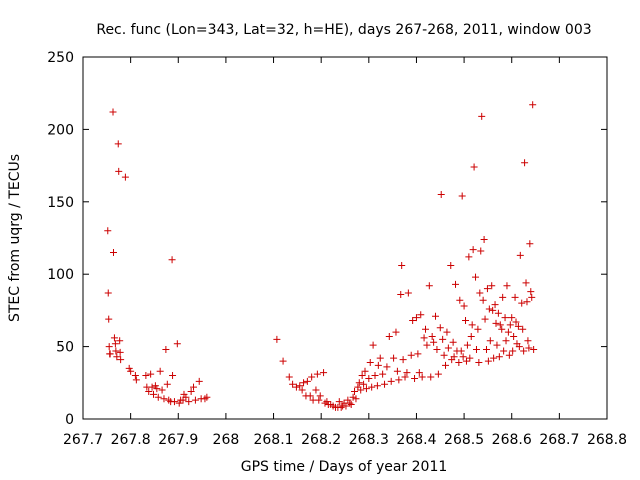  I want to click on x-tick-label: 267.7, so click(83, 440).